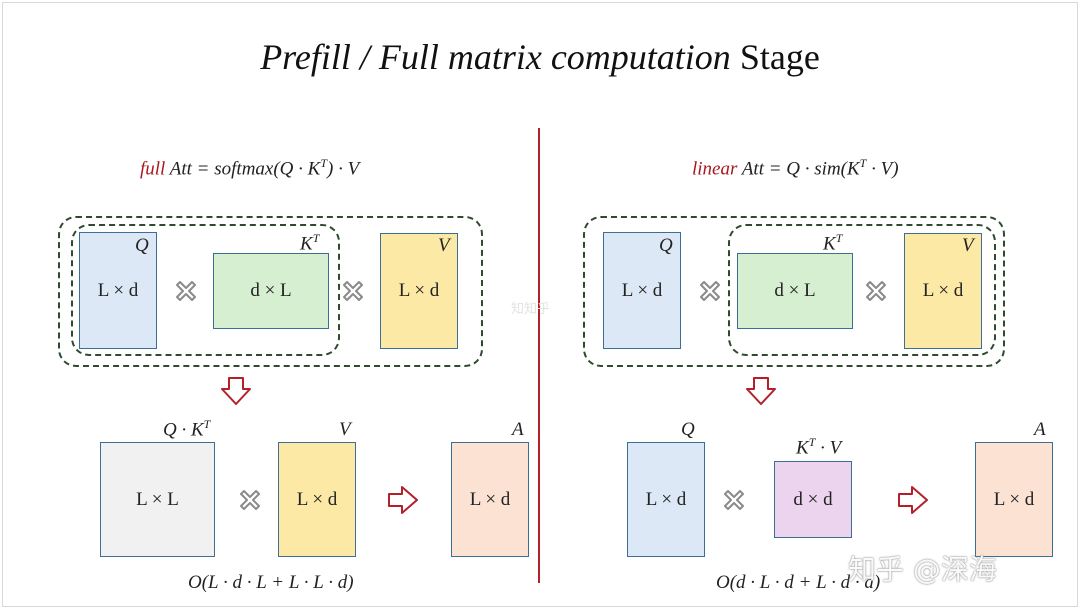  Describe the element at coordinates (1040, 429) in the screenshot. I see `right-a-label: A` at that location.